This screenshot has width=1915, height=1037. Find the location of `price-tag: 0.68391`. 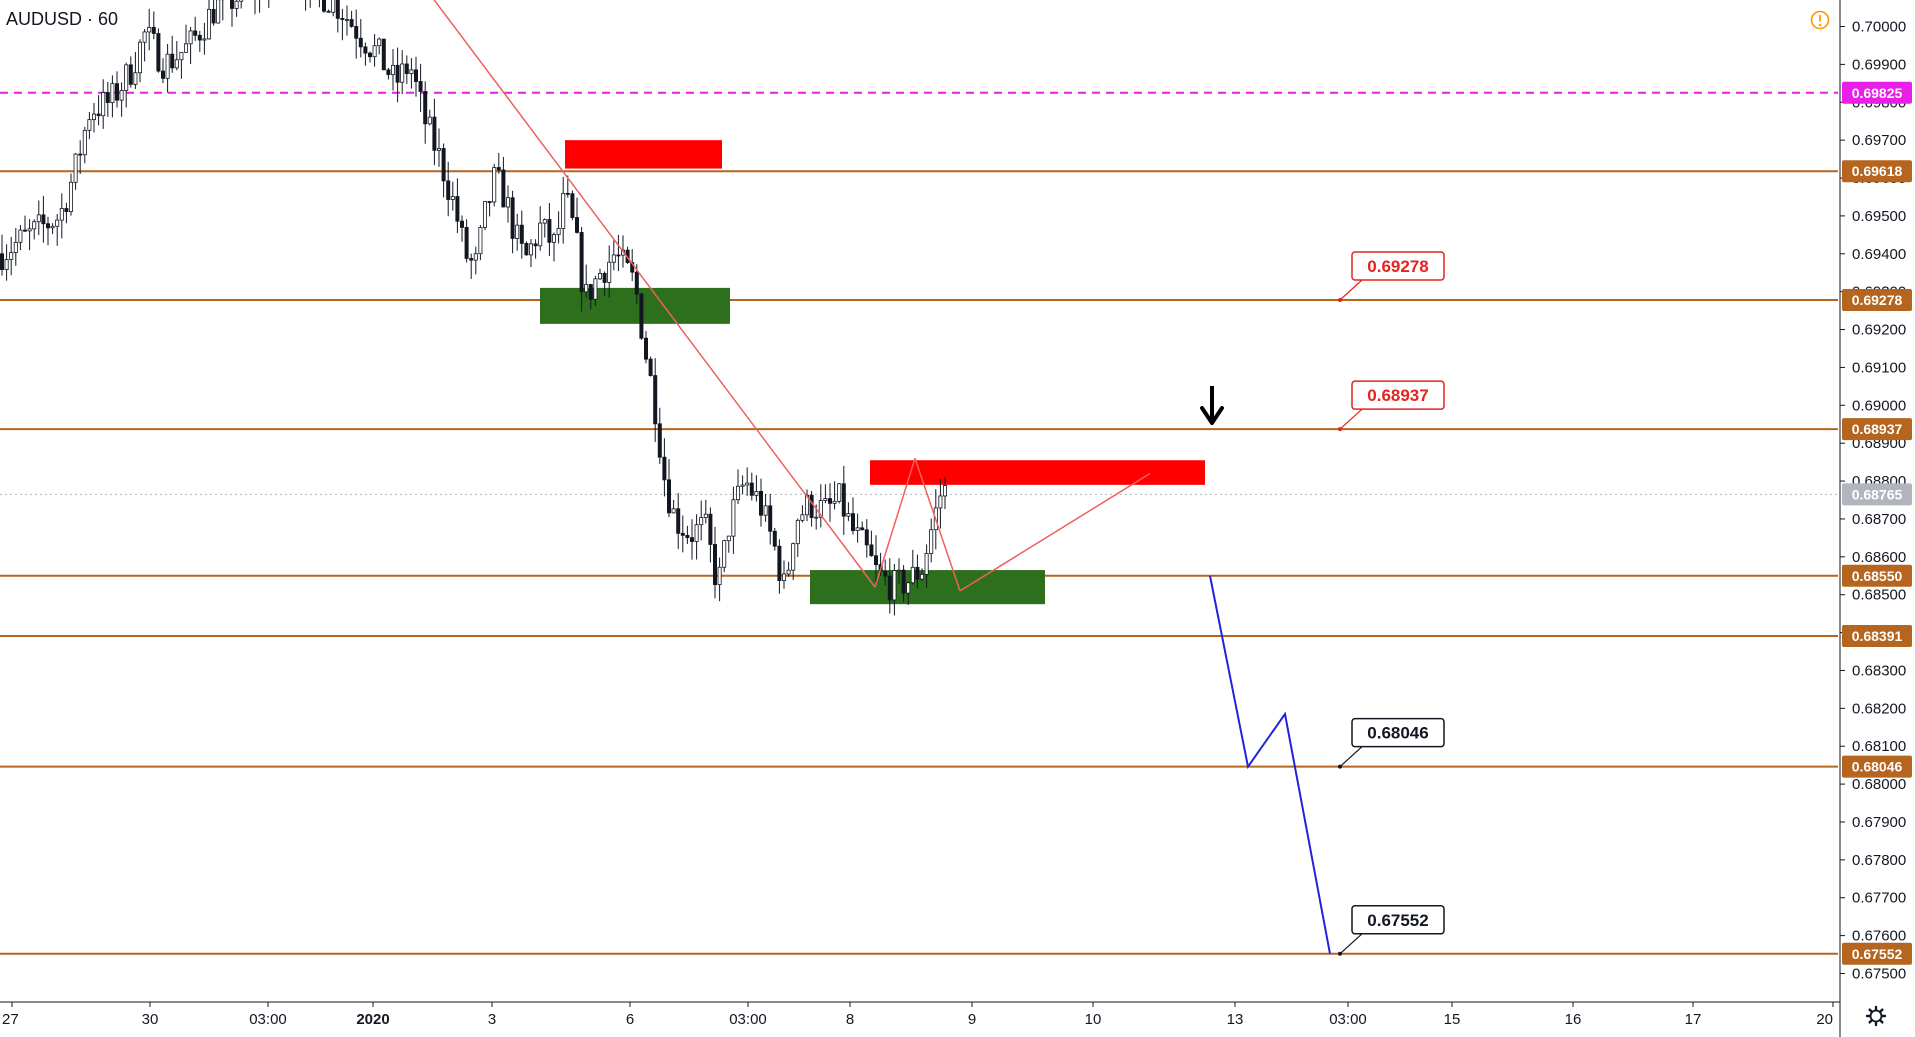

price-tag: 0.68391 is located at coordinates (1877, 635).